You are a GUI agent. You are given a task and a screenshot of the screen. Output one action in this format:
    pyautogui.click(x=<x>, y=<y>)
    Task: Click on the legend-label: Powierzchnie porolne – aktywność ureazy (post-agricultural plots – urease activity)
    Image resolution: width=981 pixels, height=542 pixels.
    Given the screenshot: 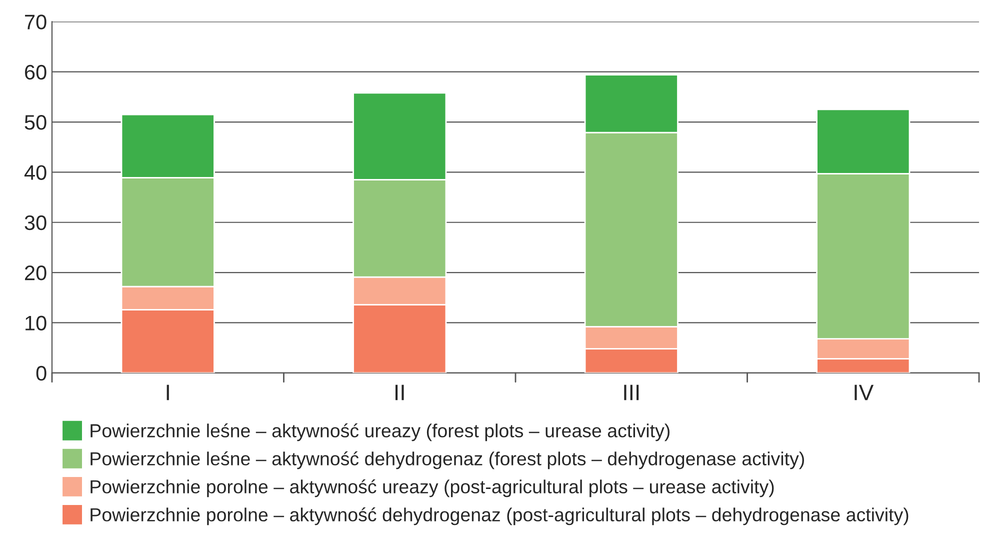 What is the action you would take?
    pyautogui.click(x=432, y=488)
    